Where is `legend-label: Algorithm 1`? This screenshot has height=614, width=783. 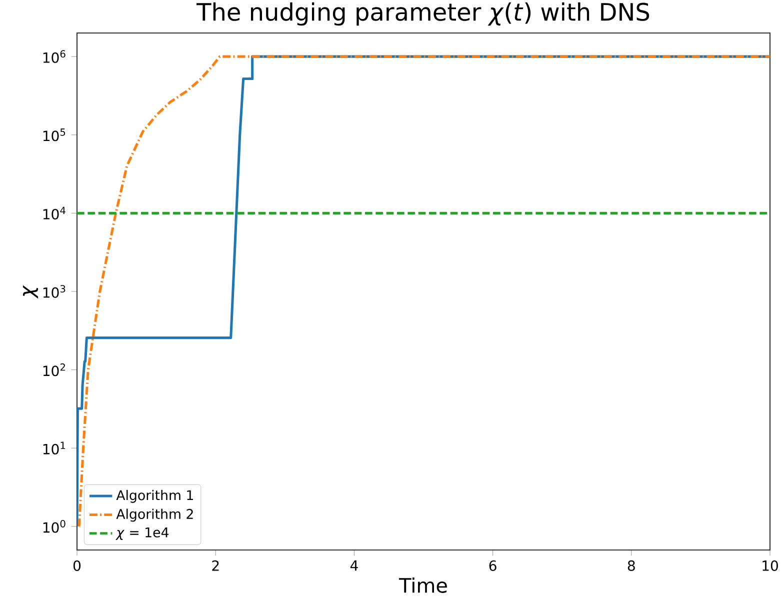 legend-label: Algorithm 1 is located at coordinates (154, 496).